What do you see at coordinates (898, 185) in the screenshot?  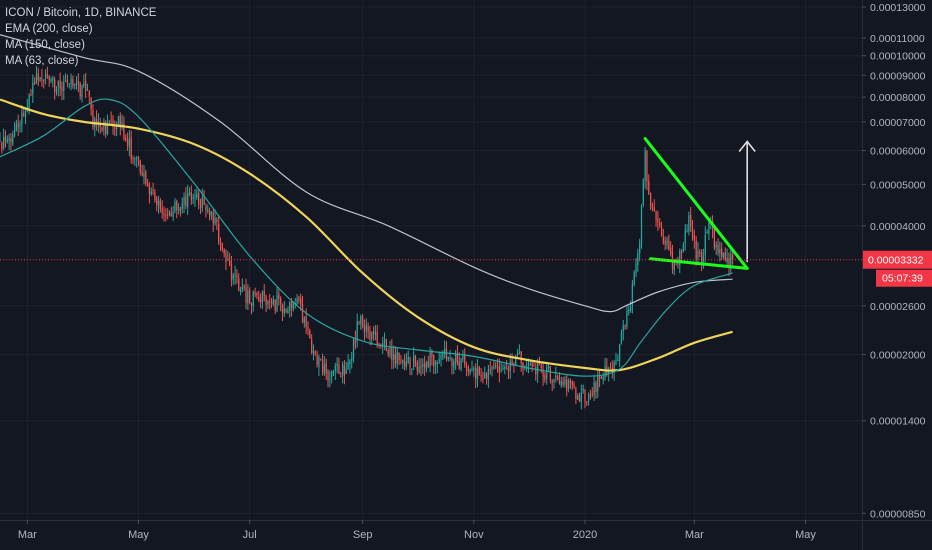 I see `price-tick-label: 0.00005000` at bounding box center [898, 185].